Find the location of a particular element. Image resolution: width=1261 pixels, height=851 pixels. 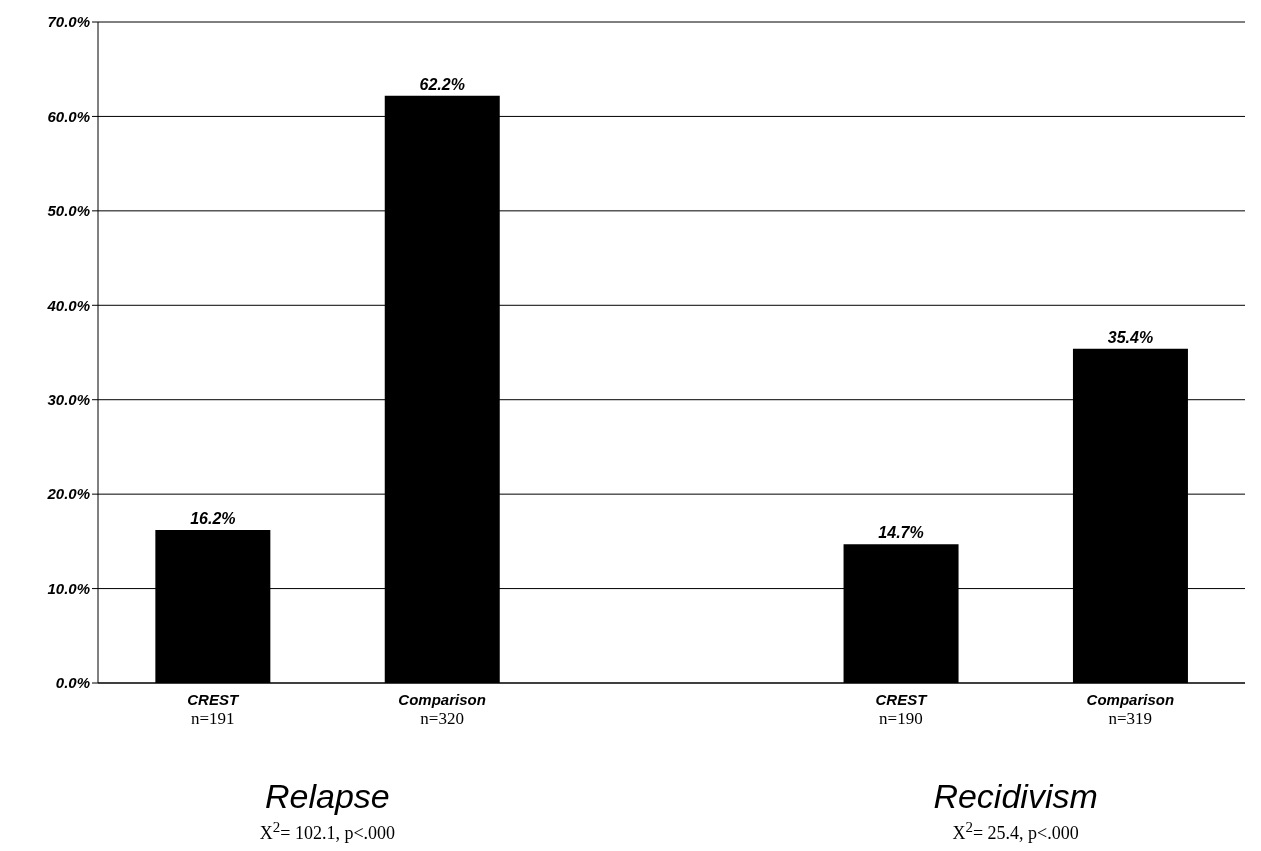

data-label: 14.7% is located at coordinates (901, 533).